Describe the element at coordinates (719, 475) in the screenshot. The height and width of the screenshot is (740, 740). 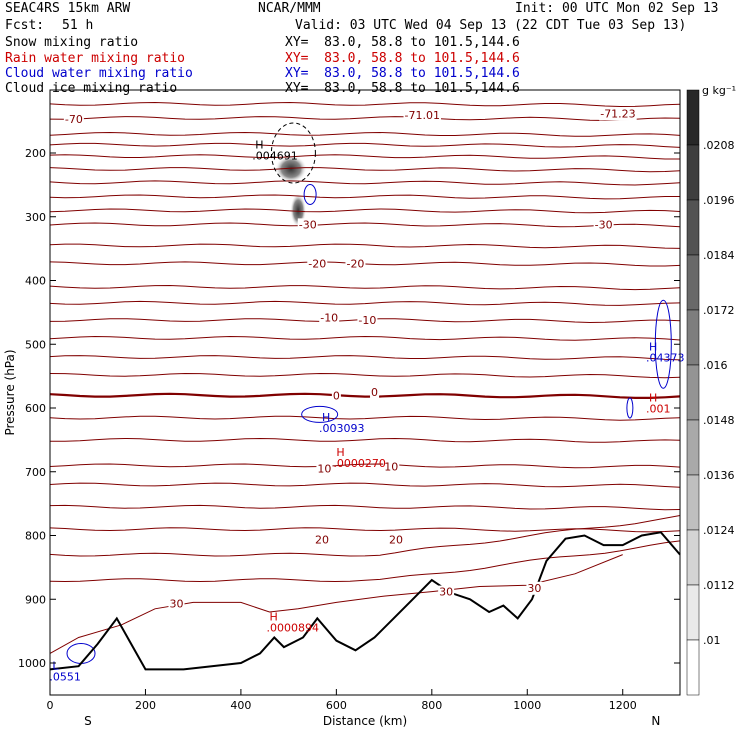
I see `colorbar-label: .0136` at that location.